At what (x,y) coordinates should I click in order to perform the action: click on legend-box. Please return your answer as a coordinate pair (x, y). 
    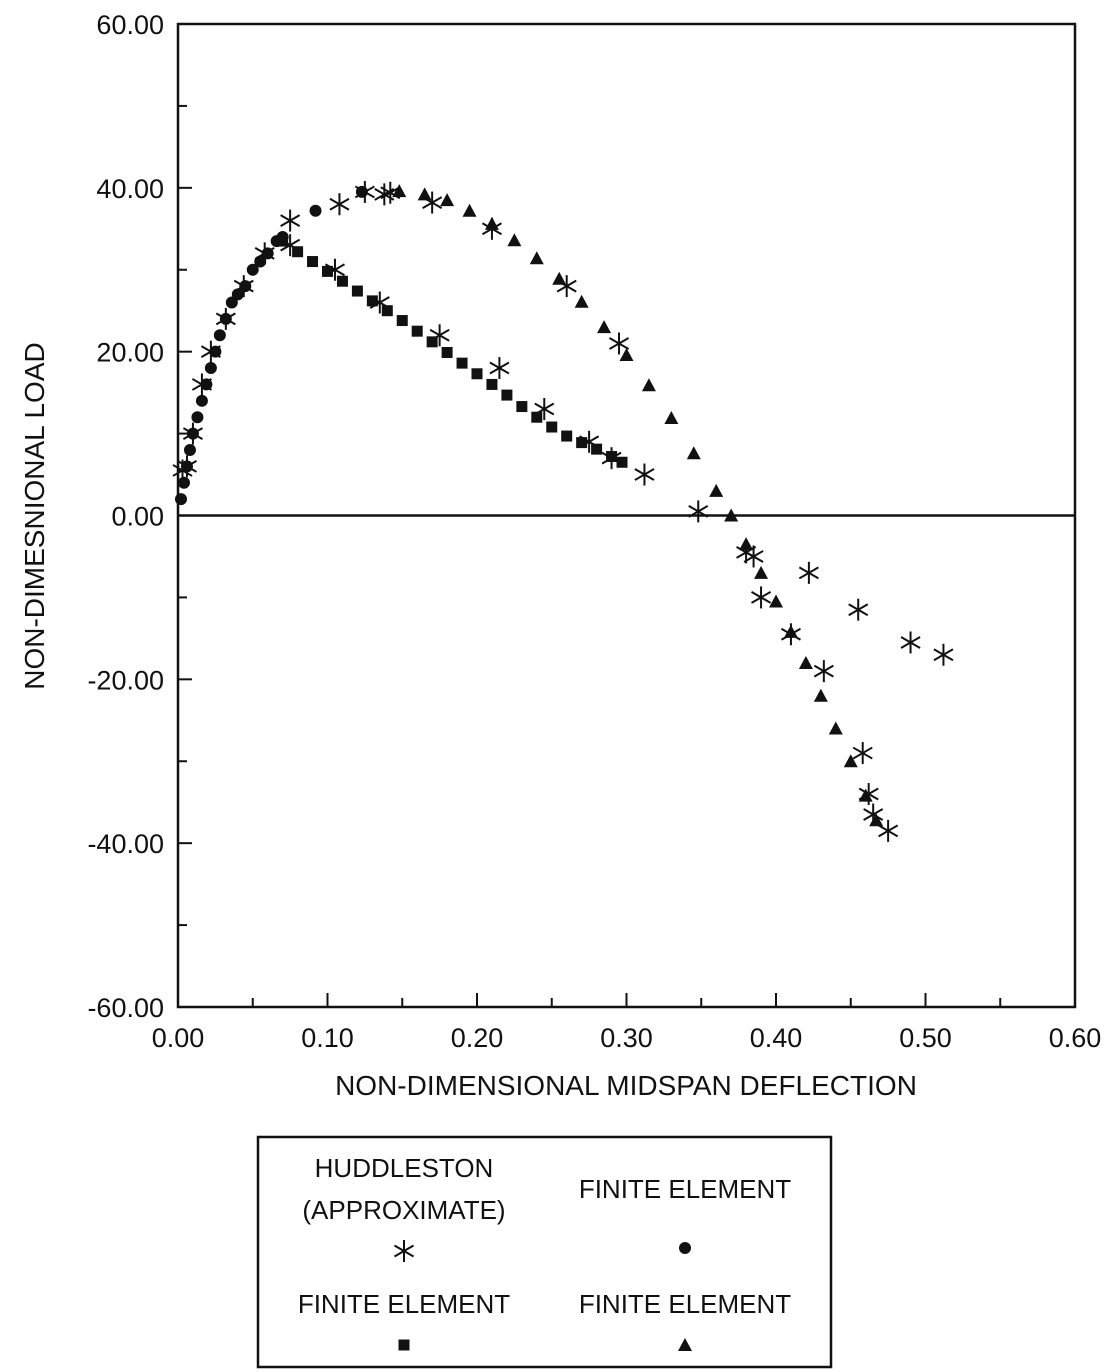
    Looking at the image, I should click on (544, 1252).